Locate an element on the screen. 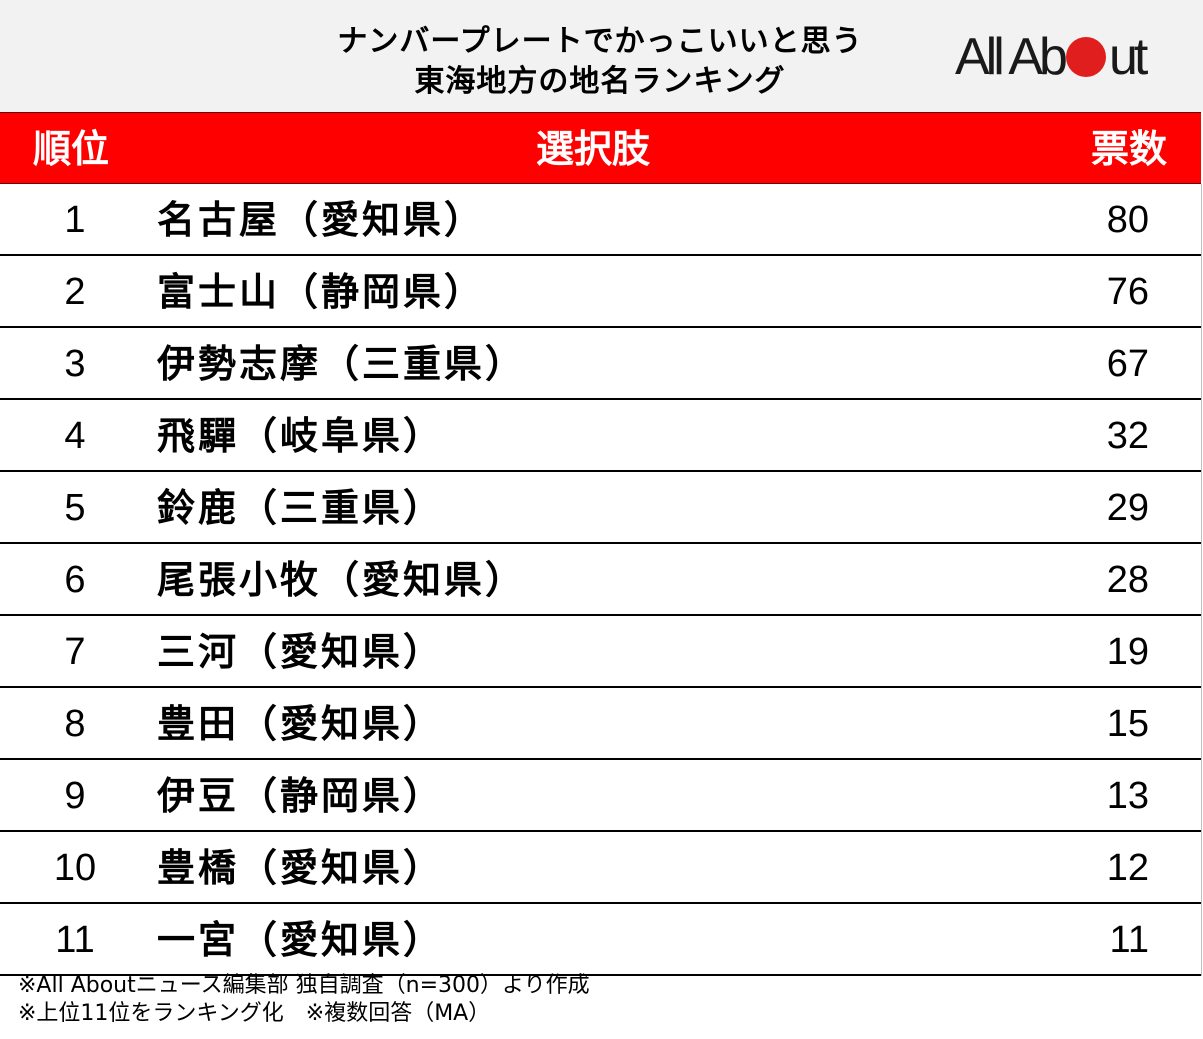 The image size is (1203, 1039). title-line-2: 東海地方の地名ランキング is located at coordinates (600, 81).